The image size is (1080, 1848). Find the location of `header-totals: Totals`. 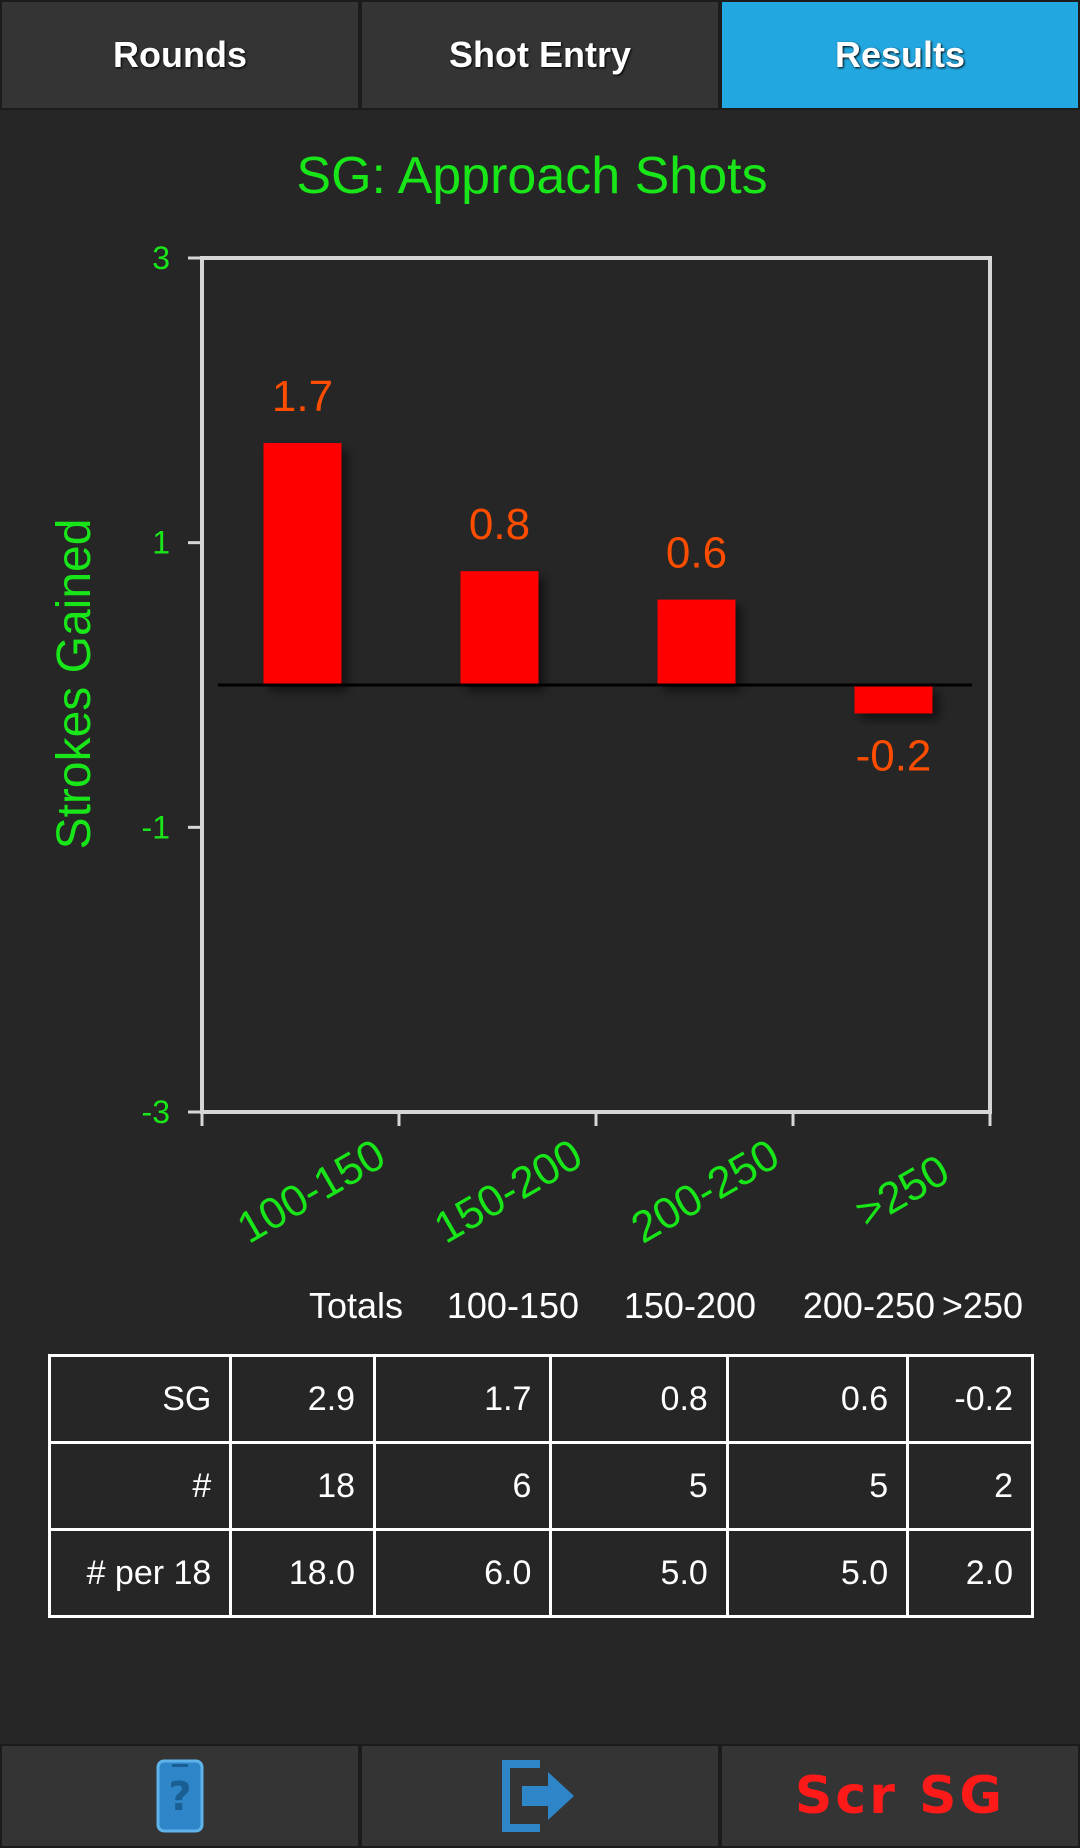

header-totals: Totals is located at coordinates (355, 1305).